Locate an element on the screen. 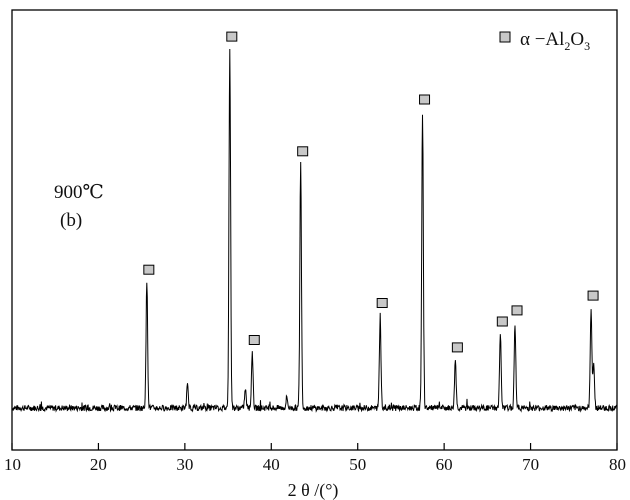 The width and height of the screenshot is (630, 500). x-axis-ticks is located at coordinates (314, 446).